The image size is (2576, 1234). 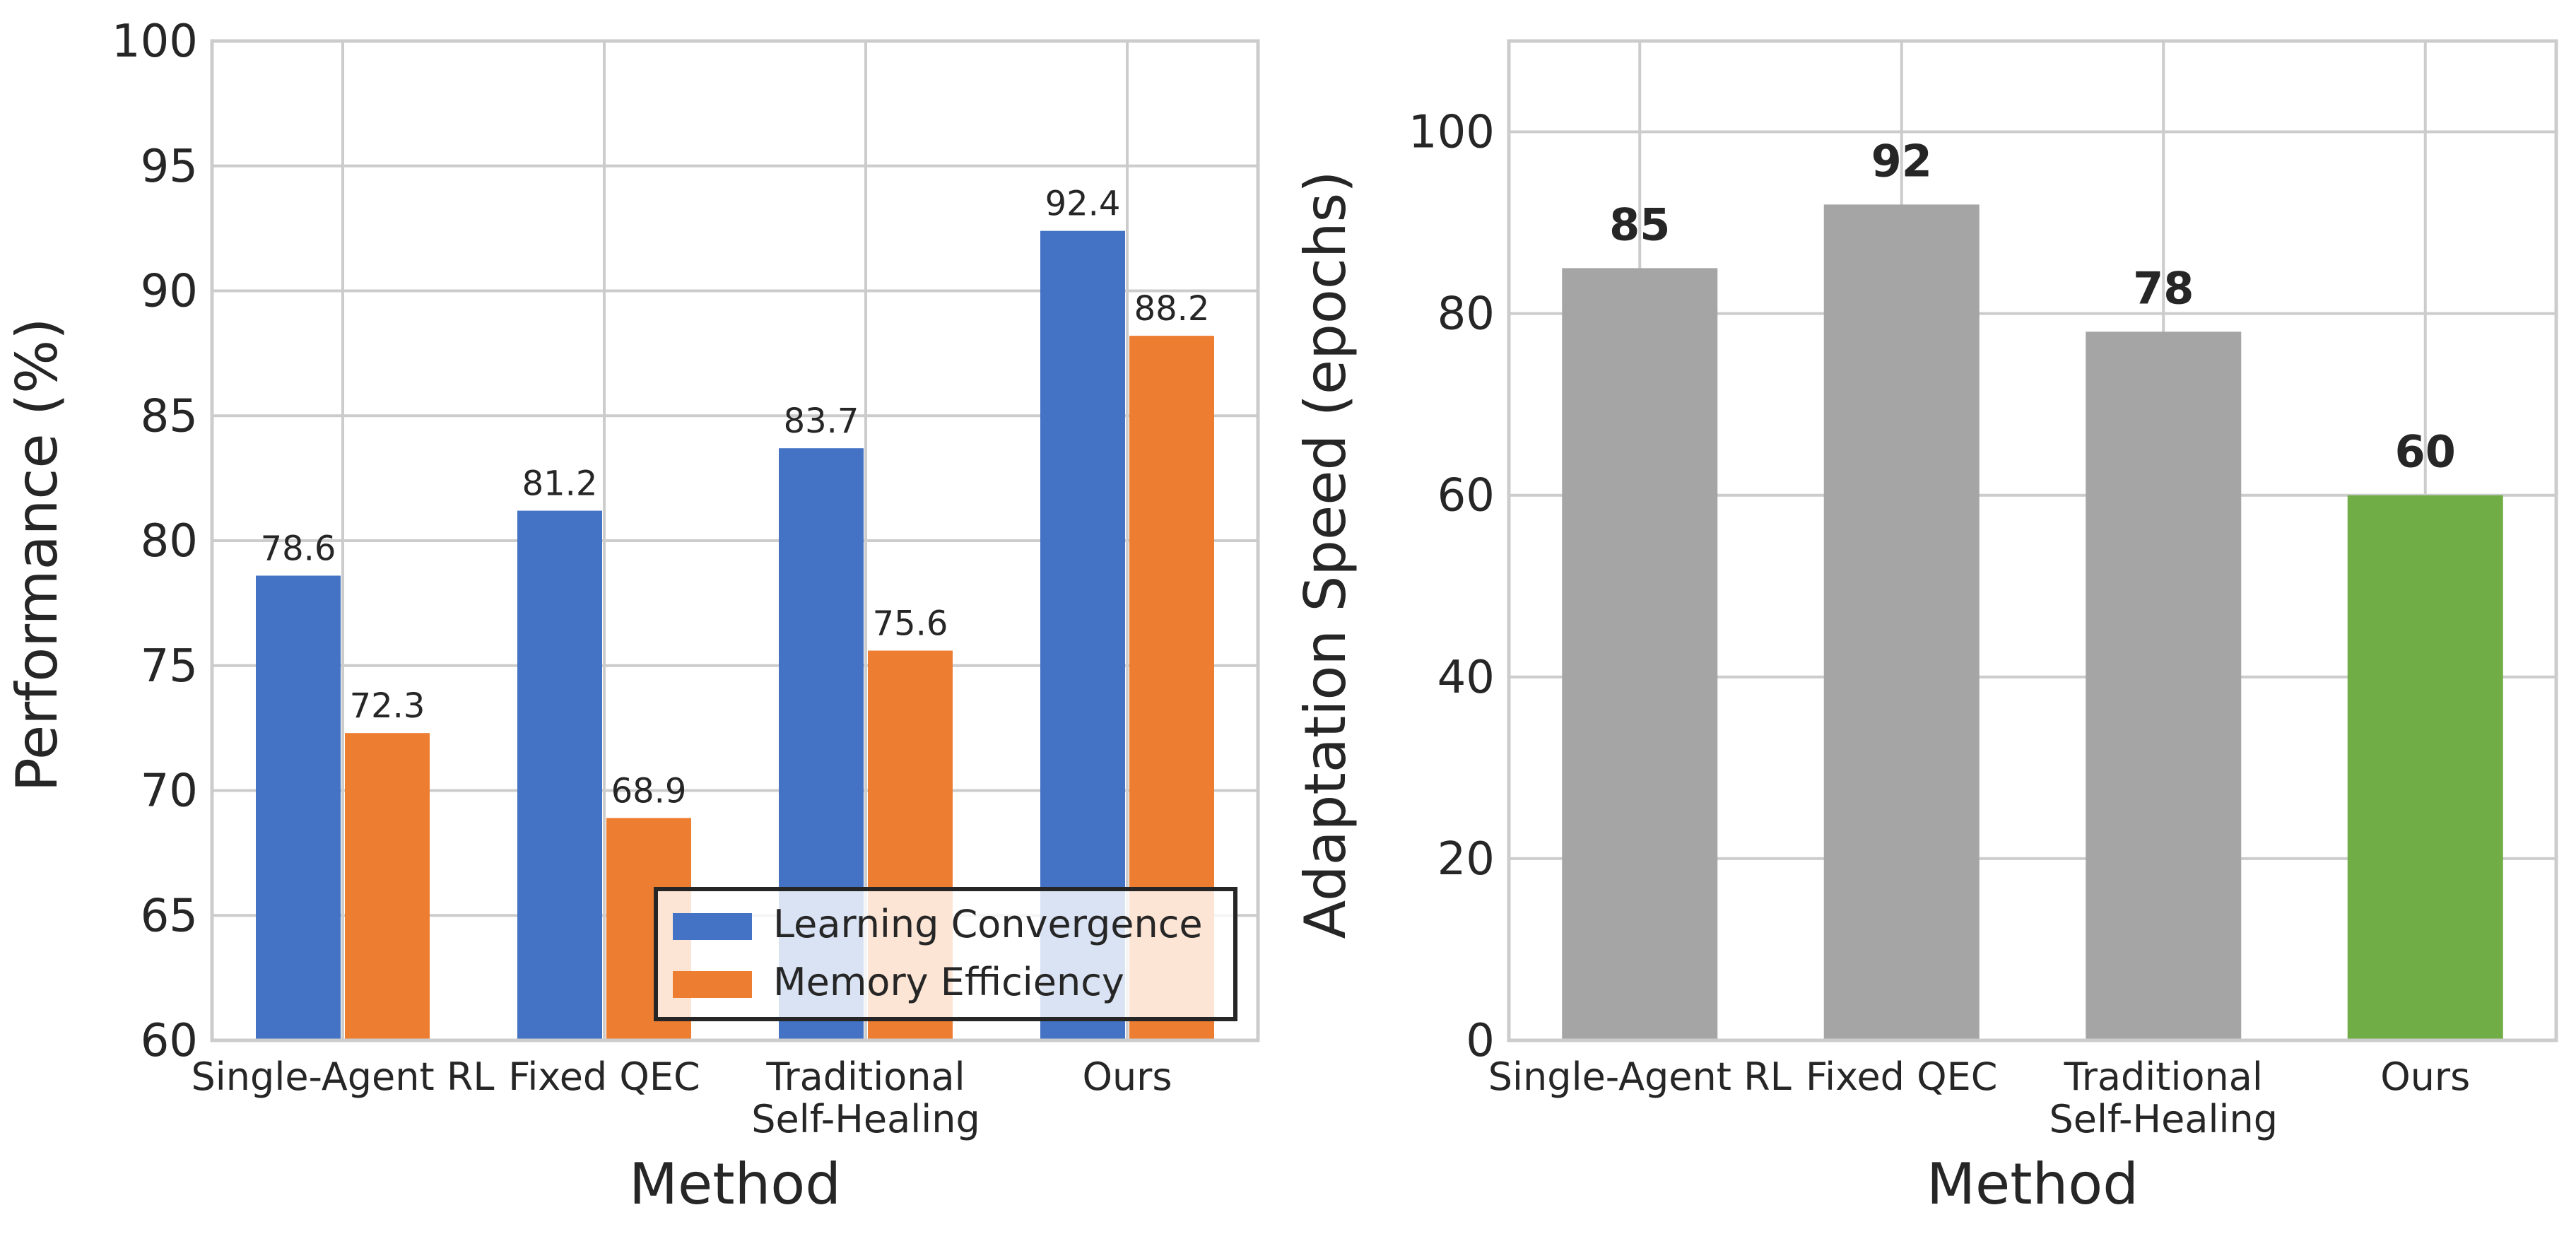 What do you see at coordinates (910, 624) in the screenshot?
I see `value-label: 75.6` at bounding box center [910, 624].